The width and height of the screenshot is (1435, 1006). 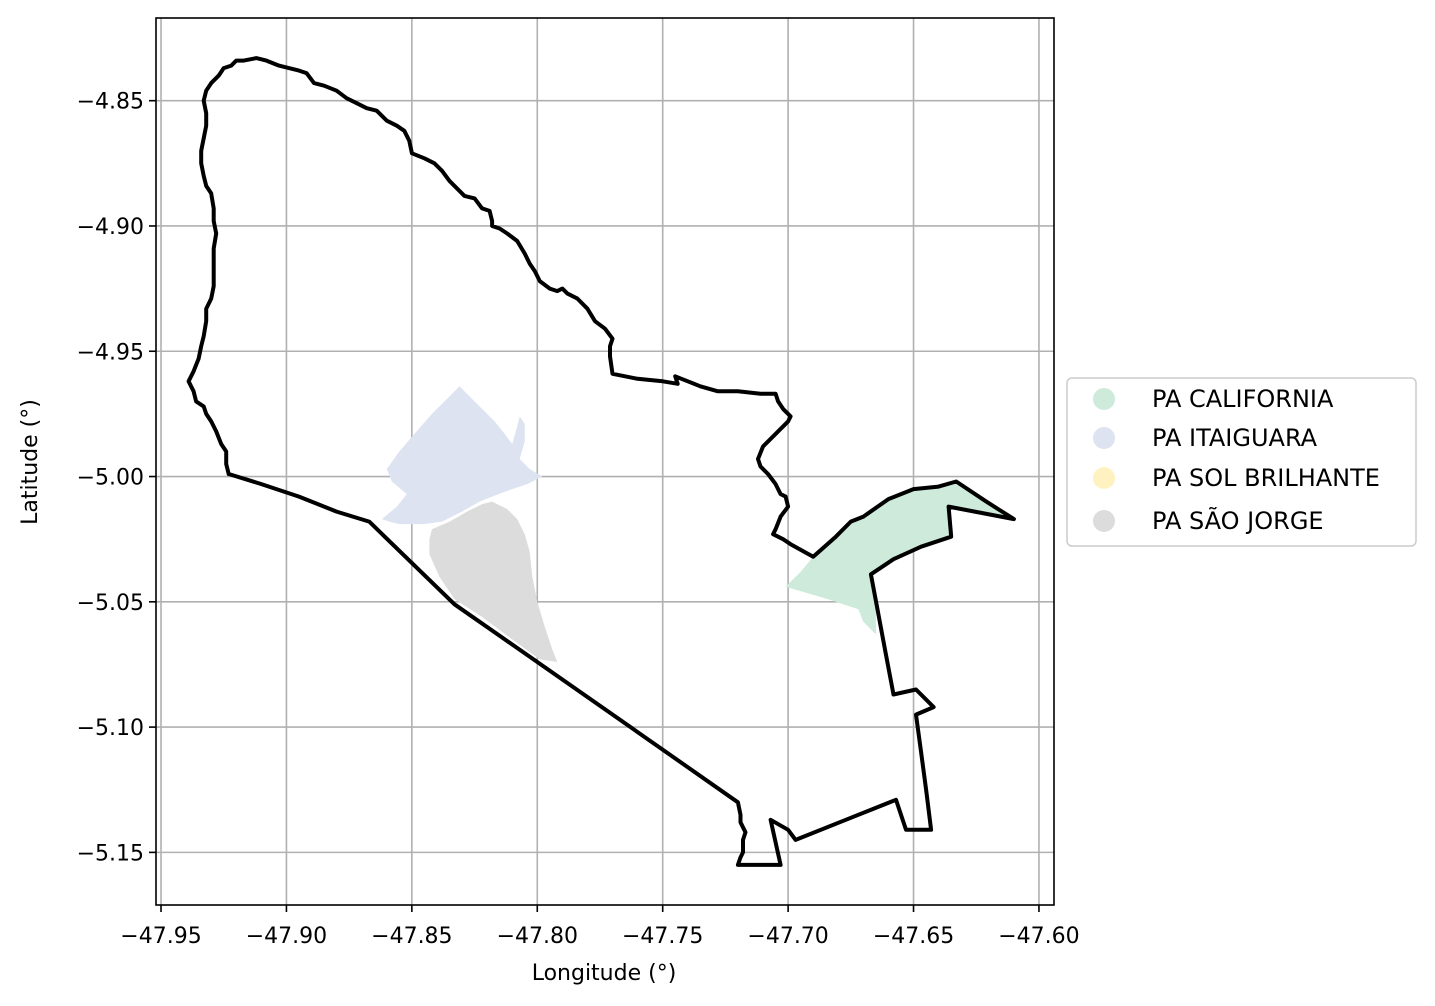 I want to click on y-tick-label: −5.00, so click(x=110, y=478).